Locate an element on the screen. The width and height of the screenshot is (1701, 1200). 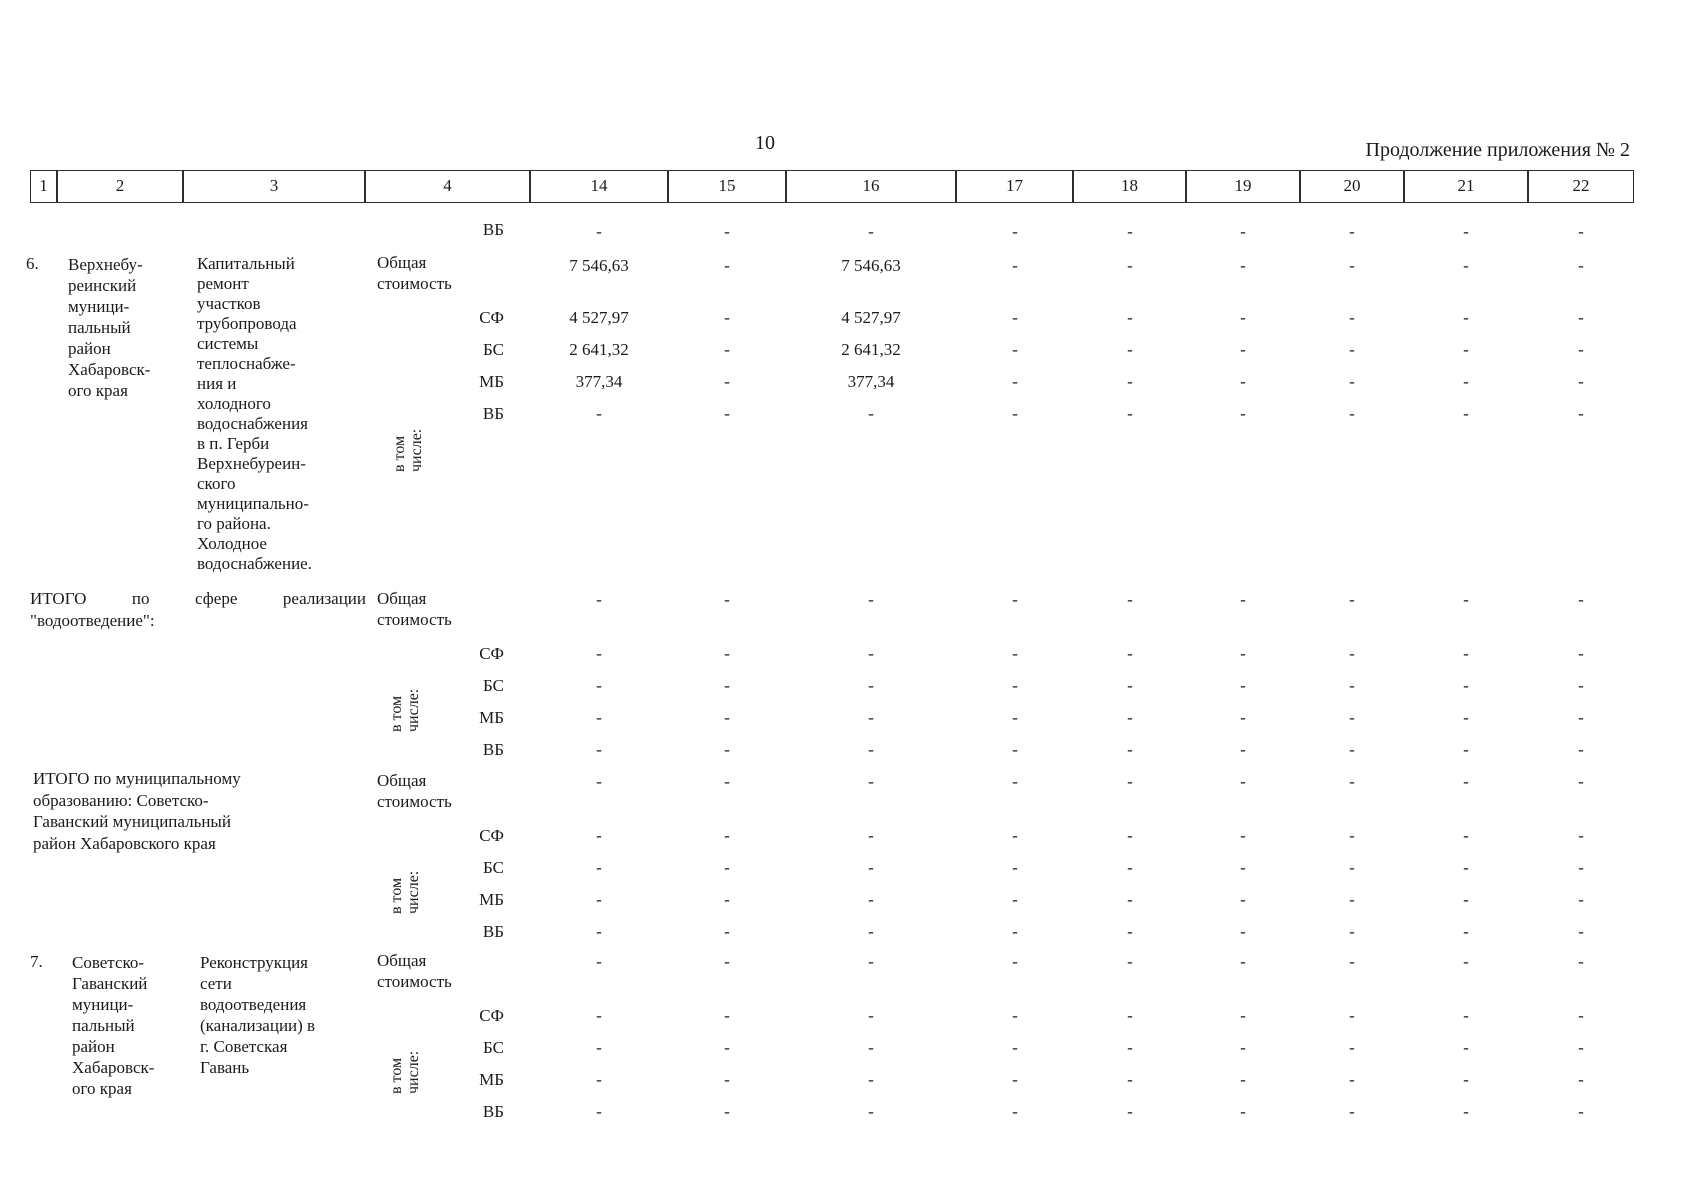
item7-row-bs: --------- is located at coordinates (850, 1048).